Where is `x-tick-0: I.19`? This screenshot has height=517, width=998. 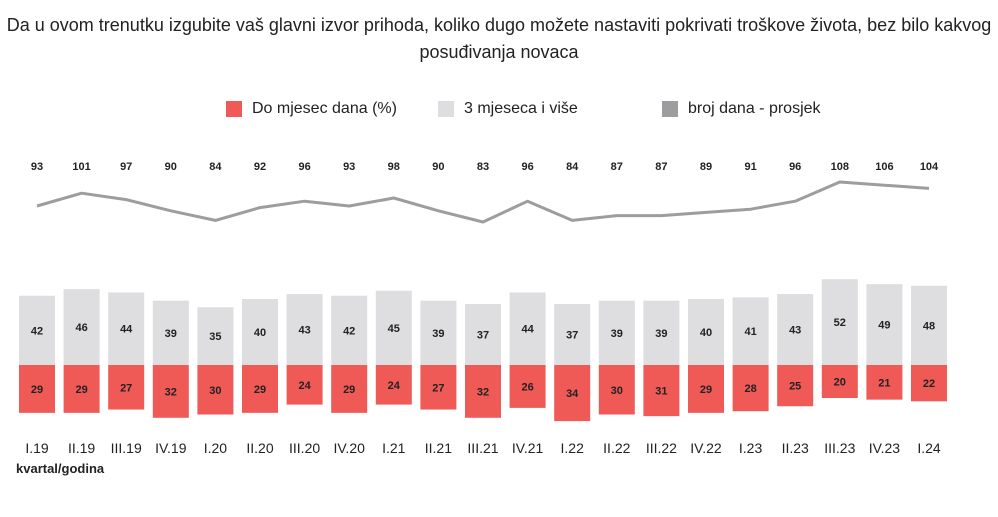 x-tick-0: I.19 is located at coordinates (37, 448).